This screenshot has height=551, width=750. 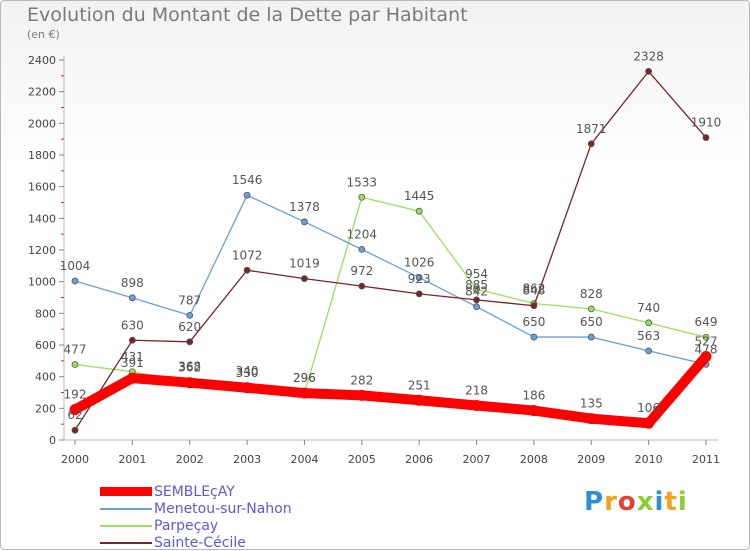 I want to click on data-label: 1445, so click(x=419, y=196).